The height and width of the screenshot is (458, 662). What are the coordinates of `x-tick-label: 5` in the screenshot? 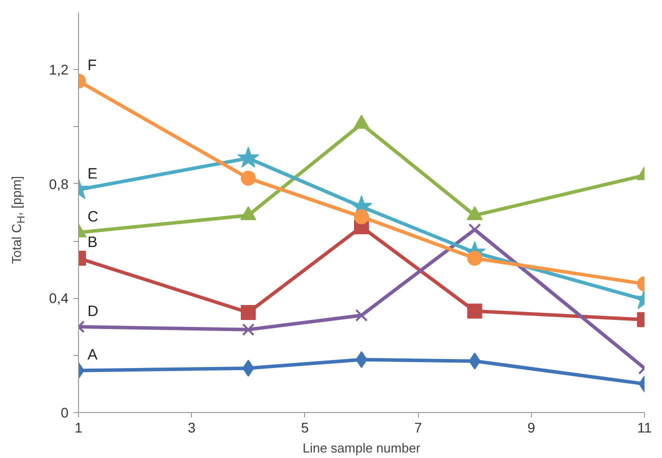 It's located at (305, 428).